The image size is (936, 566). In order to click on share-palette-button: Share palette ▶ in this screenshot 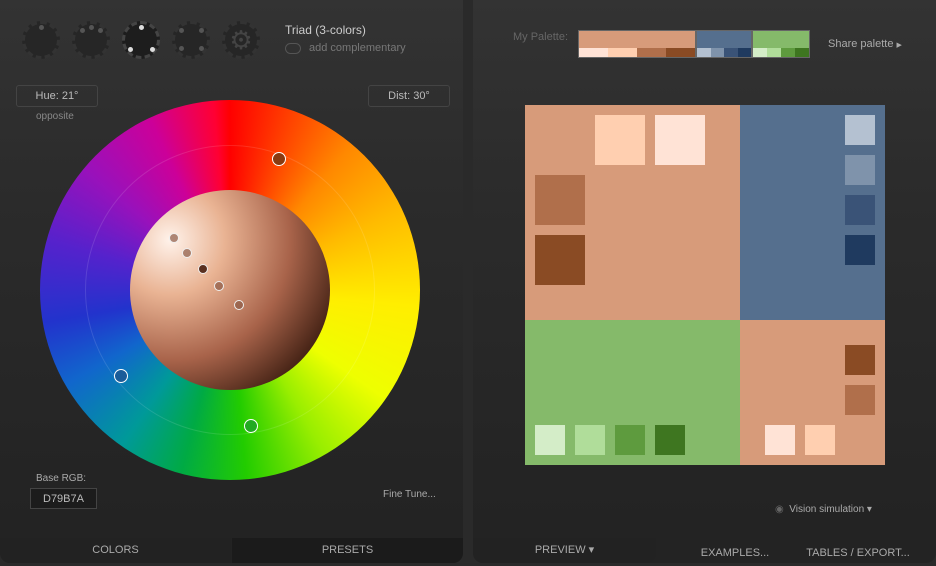, I will do `click(865, 44)`.